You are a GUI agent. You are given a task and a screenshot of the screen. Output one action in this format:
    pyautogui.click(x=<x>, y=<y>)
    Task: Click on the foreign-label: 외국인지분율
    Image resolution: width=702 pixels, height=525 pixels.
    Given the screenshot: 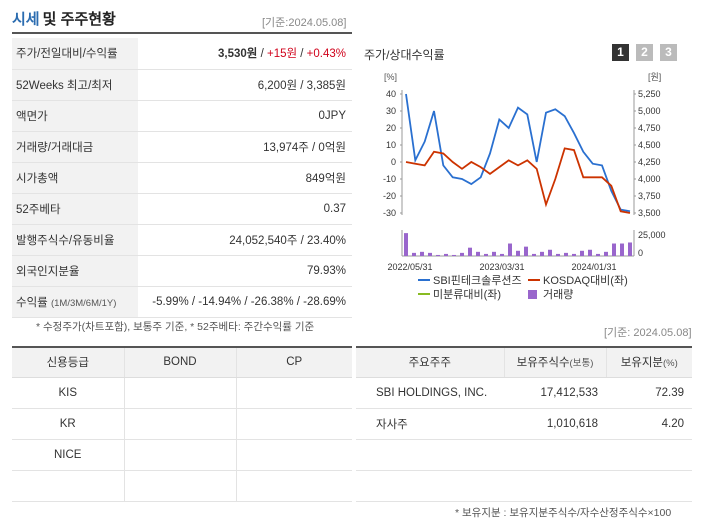 What is the action you would take?
    pyautogui.click(x=75, y=271)
    